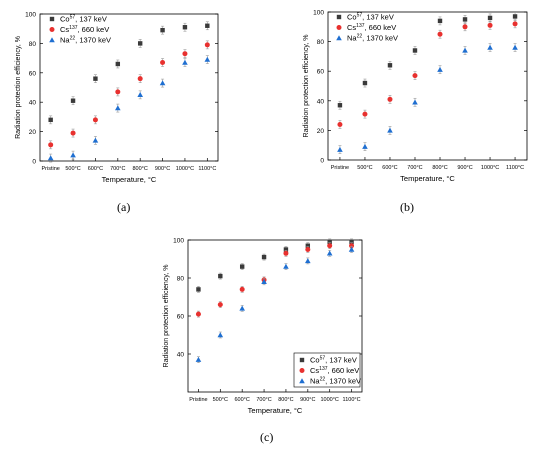 The height and width of the screenshot is (453, 550). Describe the element at coordinates (372, 38) in the screenshot. I see `legend-entry: Na22, 1370 keV` at that location.